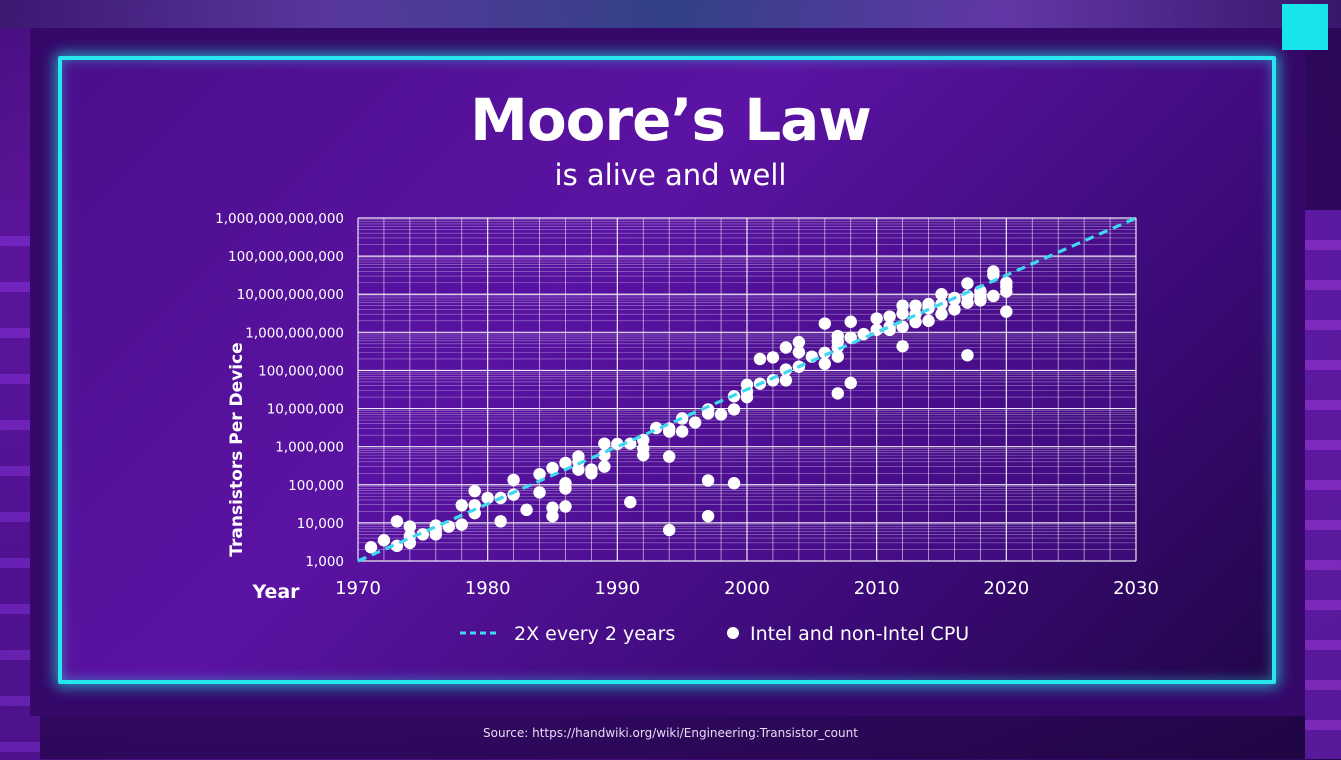 The image size is (1341, 760). I want to click on x-tick-label: 2000, so click(747, 588).